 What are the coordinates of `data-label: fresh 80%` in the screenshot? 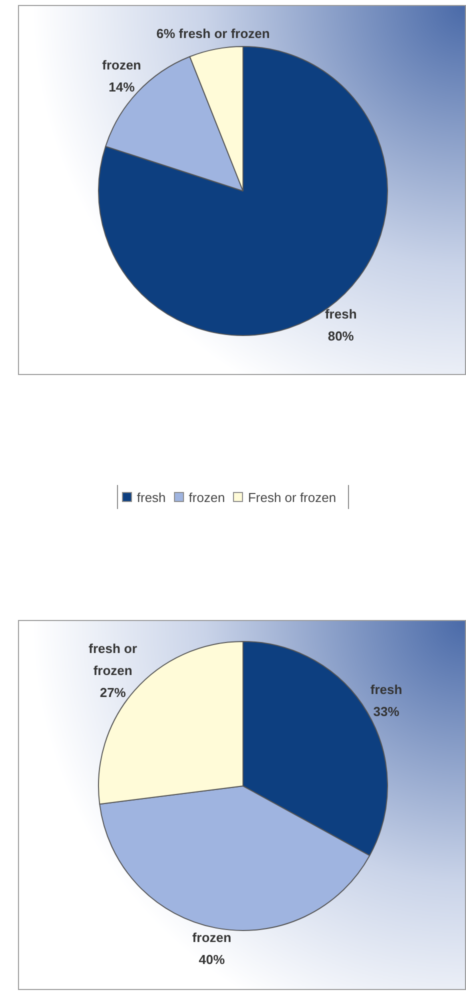 It's located at (340, 325).